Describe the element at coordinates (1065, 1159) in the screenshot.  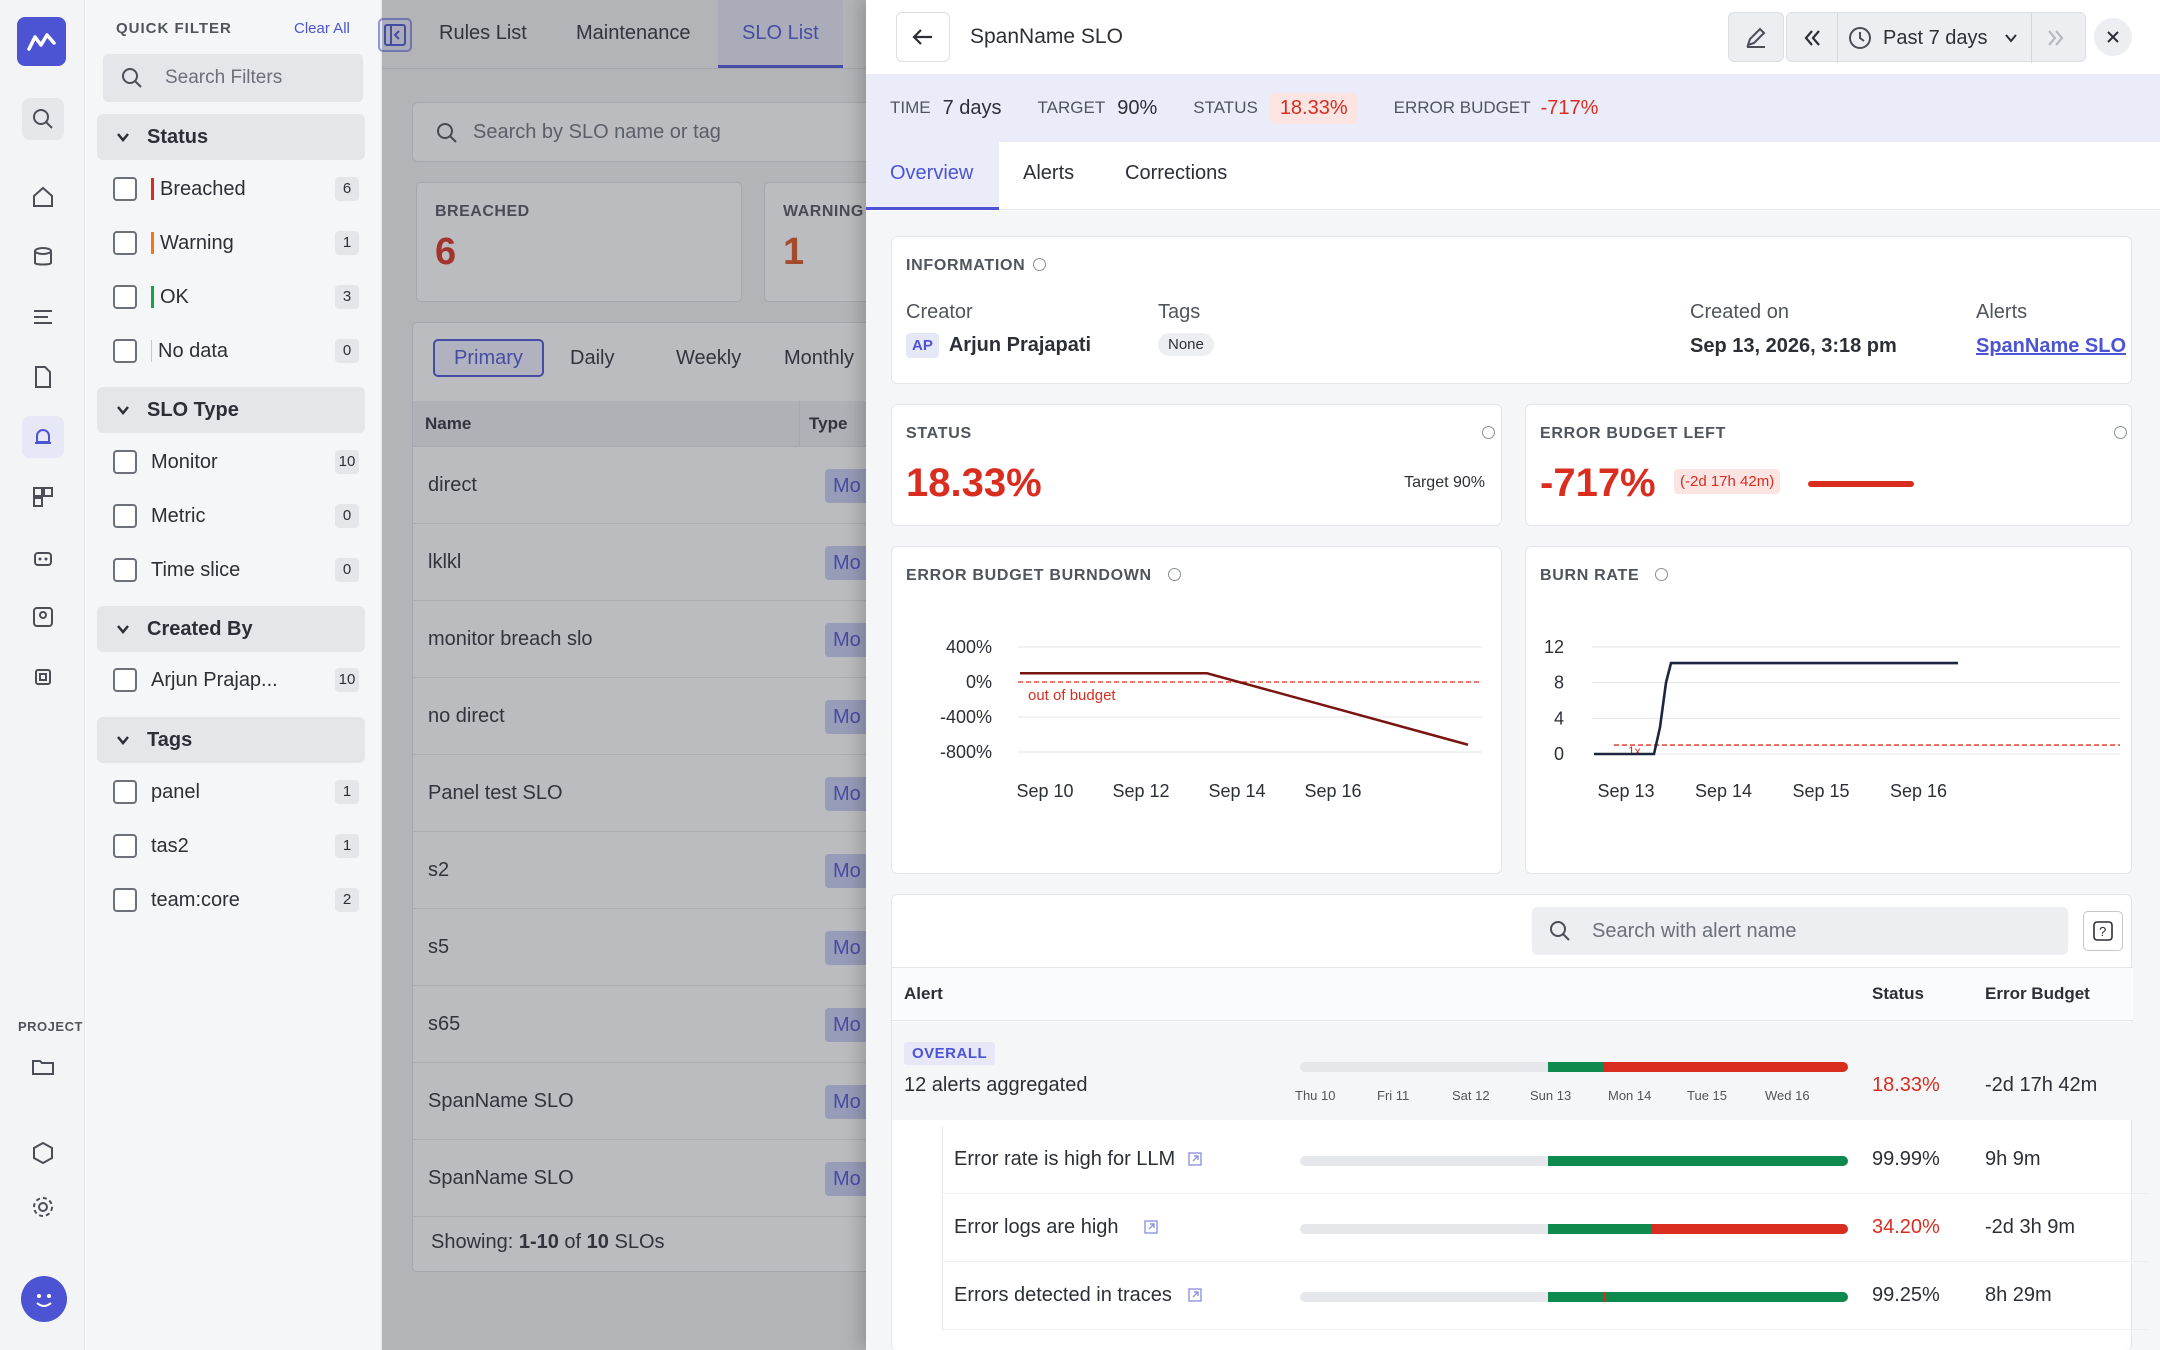
I see `alert-name: Error rate is high for LLM` at that location.